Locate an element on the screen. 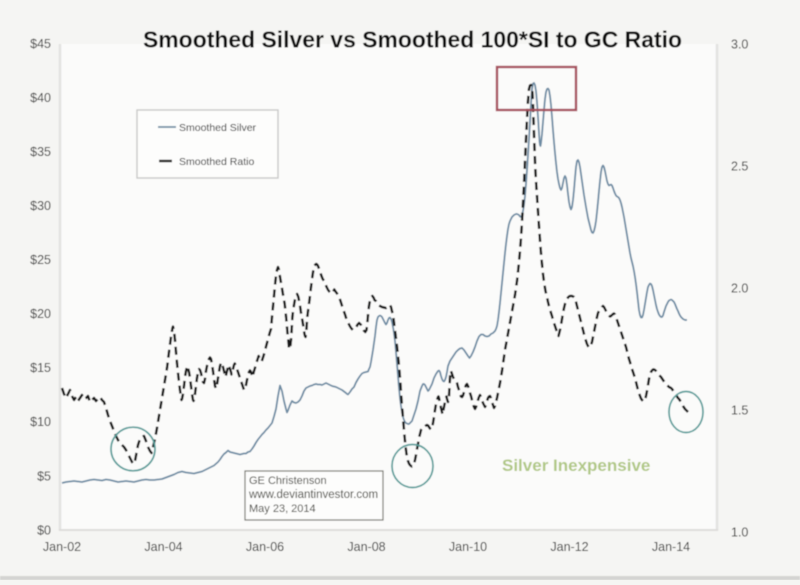 This screenshot has height=585, width=800. svg-text: Smoothed Silver is located at coordinates (218, 128).